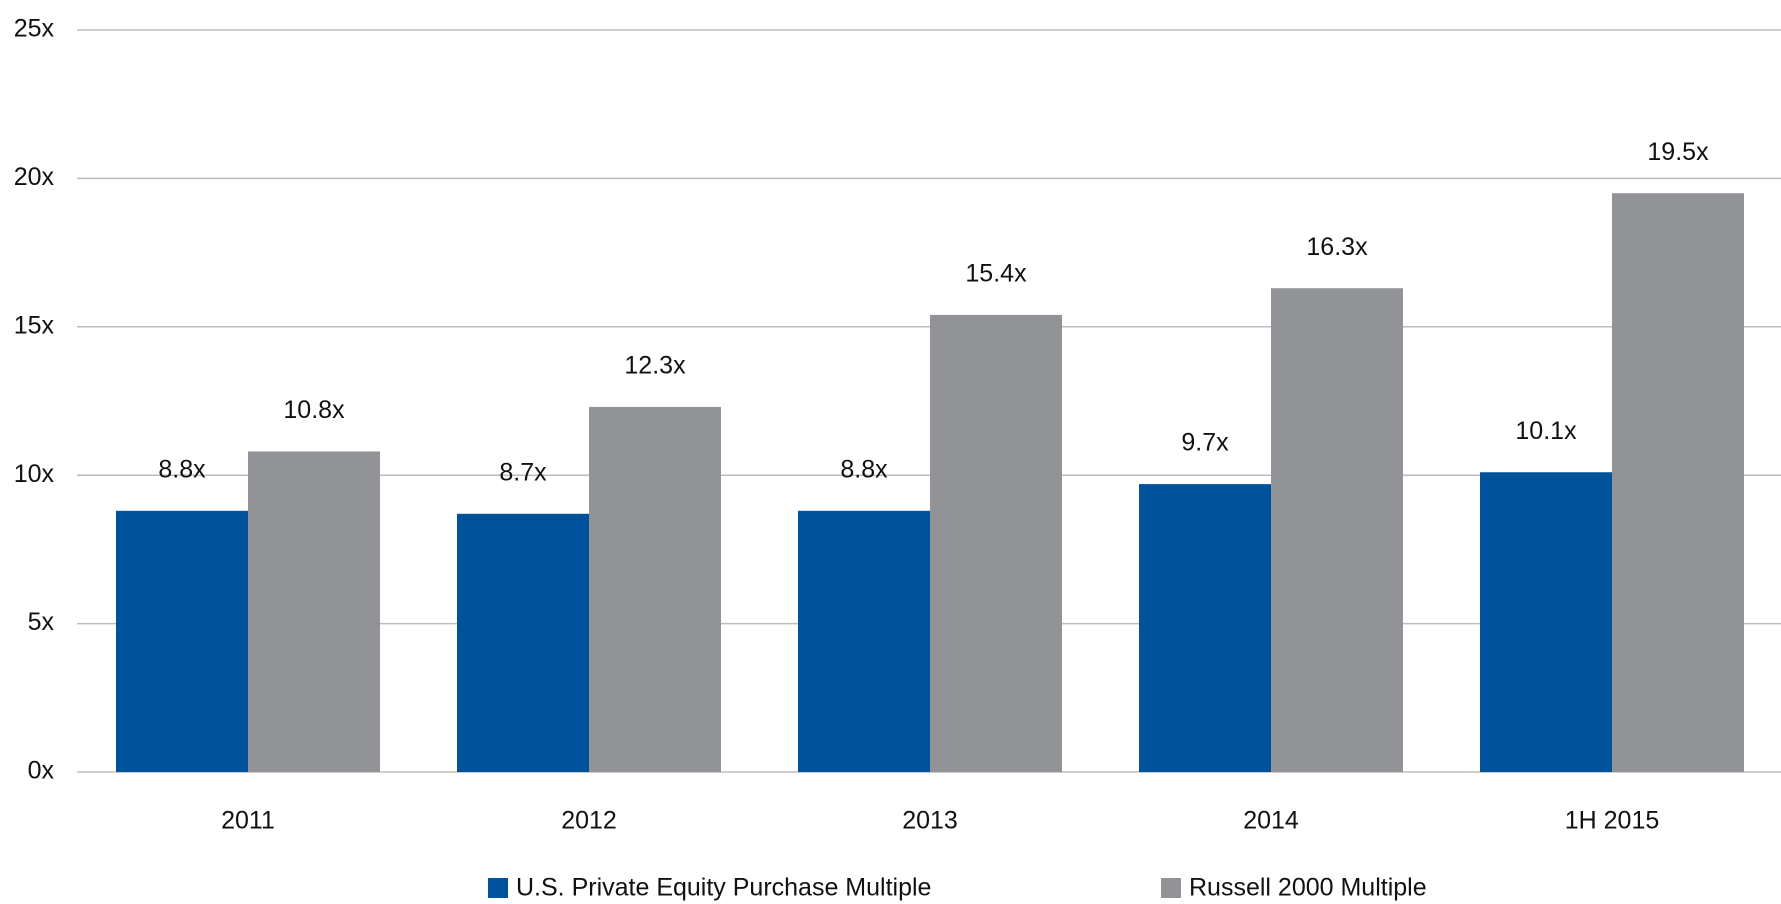 The width and height of the screenshot is (1781, 904). I want to click on y-tick-label: 20x, so click(34, 177).